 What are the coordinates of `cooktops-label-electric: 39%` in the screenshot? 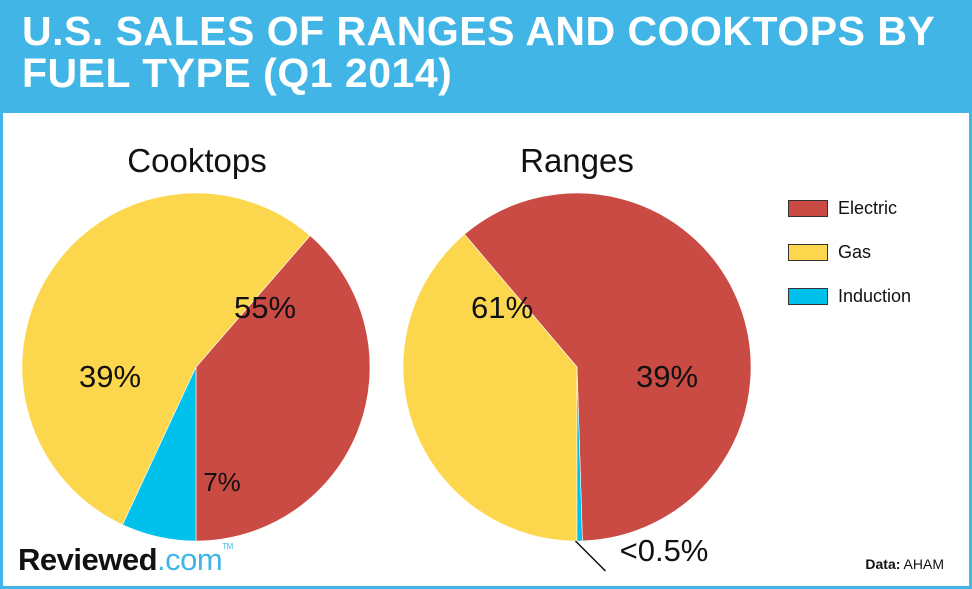 It's located at (110, 376).